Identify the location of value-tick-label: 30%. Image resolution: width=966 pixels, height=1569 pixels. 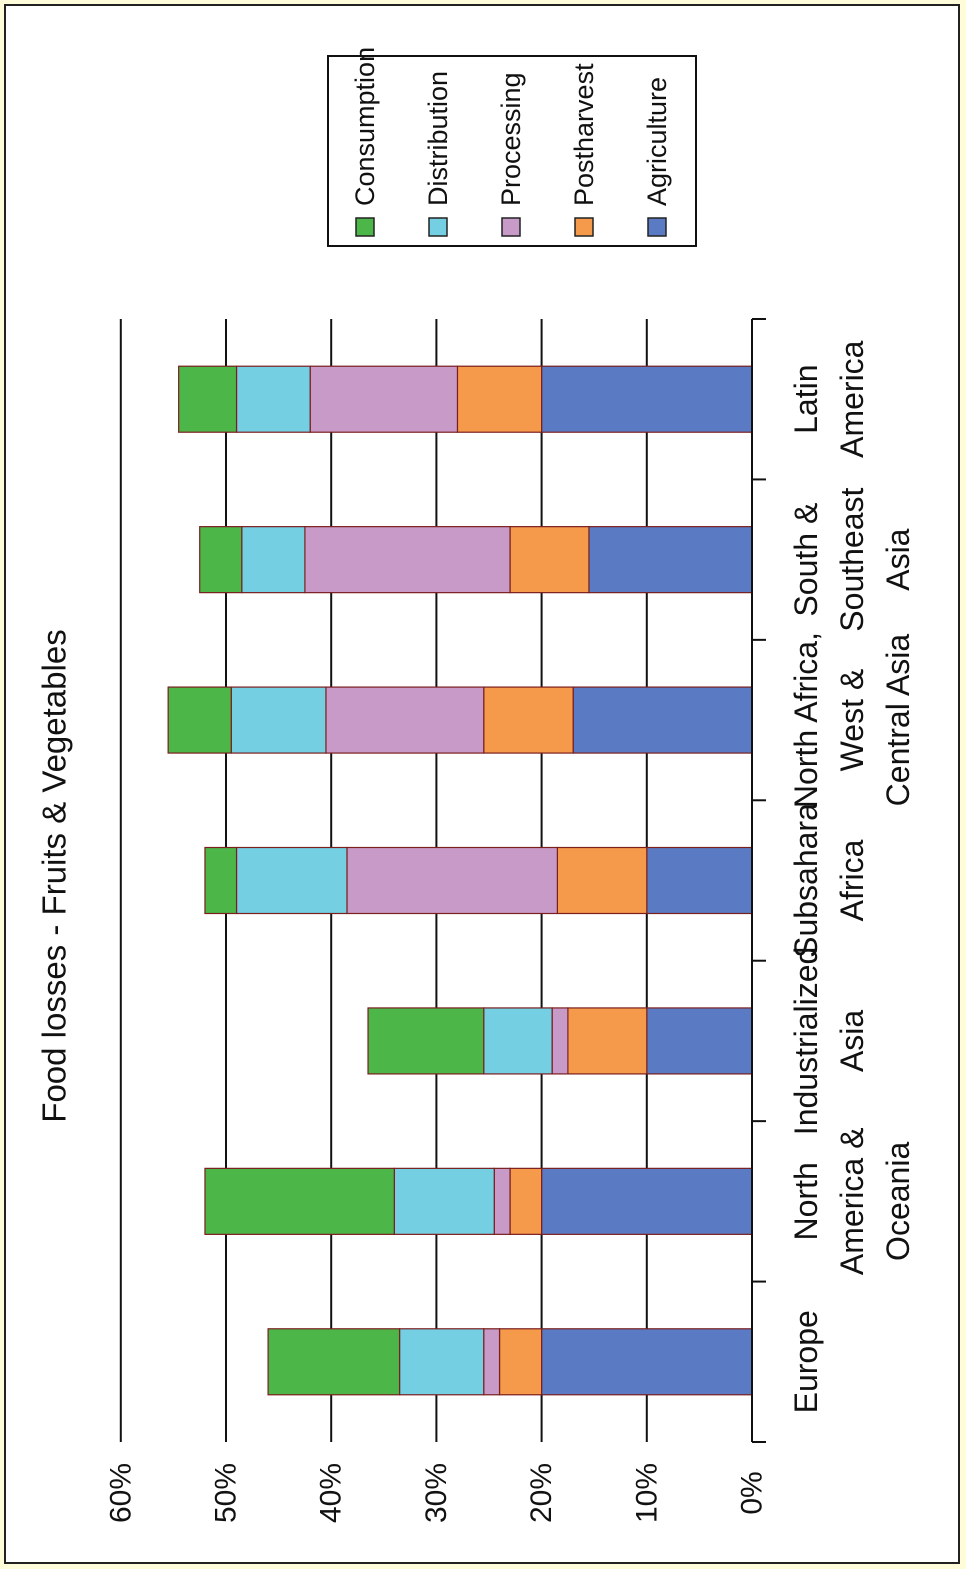
(436, 1493).